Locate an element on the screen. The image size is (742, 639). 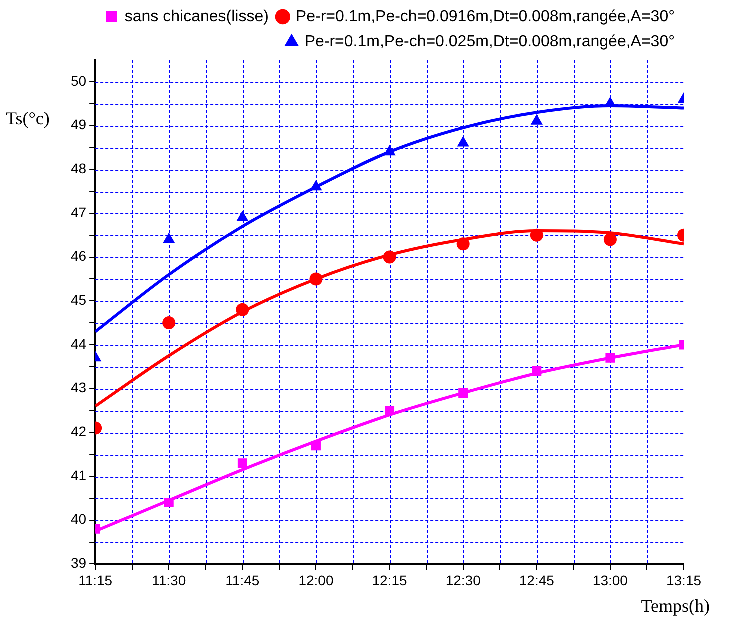
x-tick-label: 11:15 is located at coordinates (95, 580).